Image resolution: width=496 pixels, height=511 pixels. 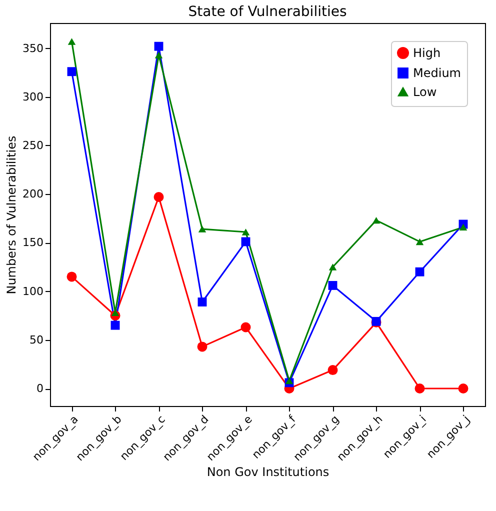 What do you see at coordinates (11, 215) in the screenshot?
I see `y-axis-title: Numbers of Vulnerabilities` at bounding box center [11, 215].